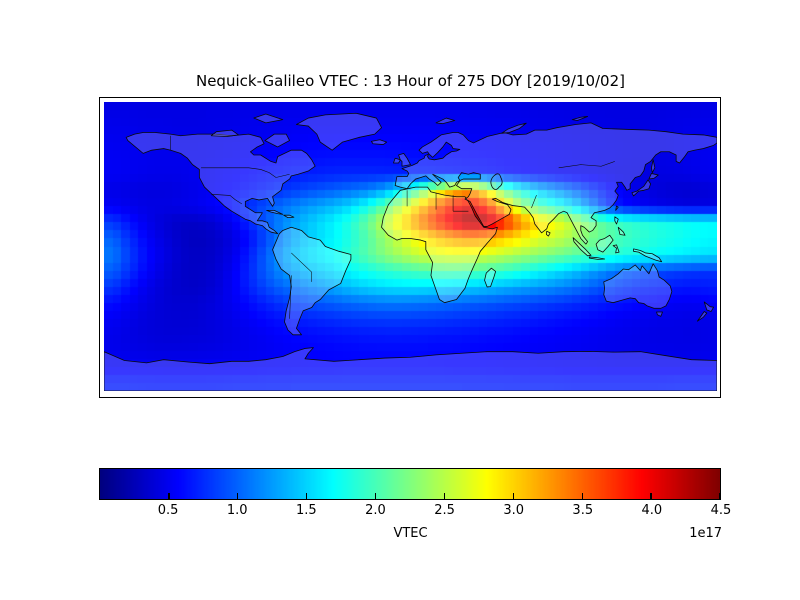 The width and height of the screenshot is (800, 600). Describe the element at coordinates (638, 286) in the screenshot. I see `australia-outline` at that location.